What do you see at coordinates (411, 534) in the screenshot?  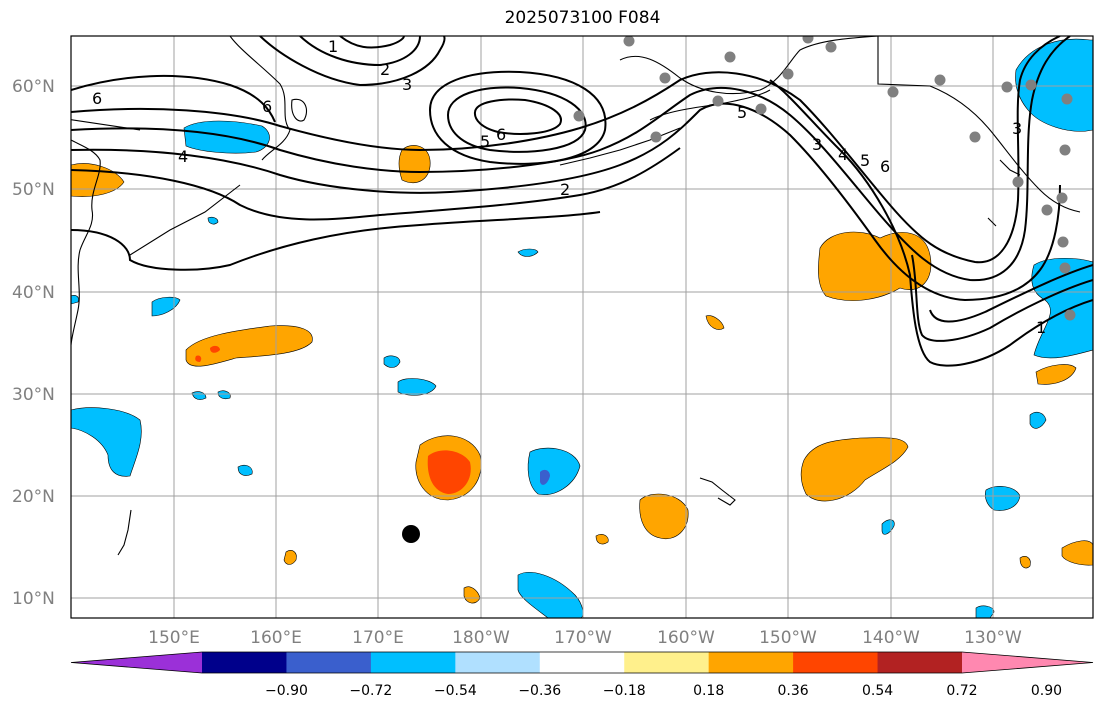 I see `storm-center-marker` at bounding box center [411, 534].